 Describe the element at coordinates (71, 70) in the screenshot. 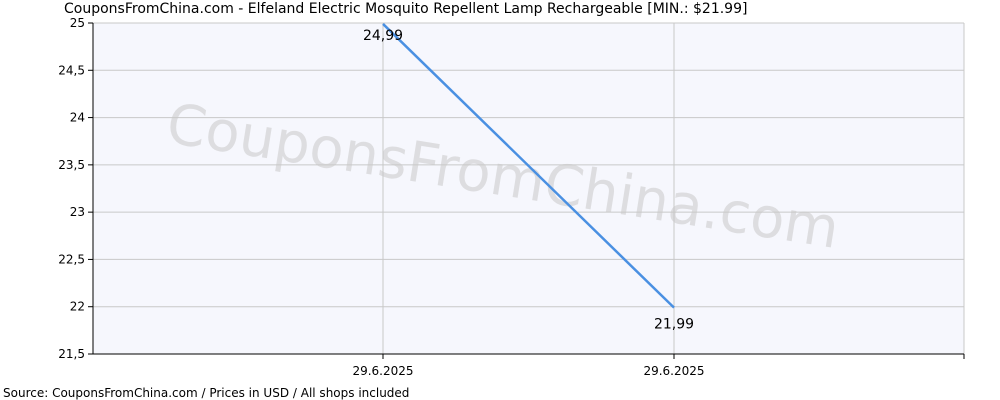

I see `y-tick-label: 24,5` at that location.